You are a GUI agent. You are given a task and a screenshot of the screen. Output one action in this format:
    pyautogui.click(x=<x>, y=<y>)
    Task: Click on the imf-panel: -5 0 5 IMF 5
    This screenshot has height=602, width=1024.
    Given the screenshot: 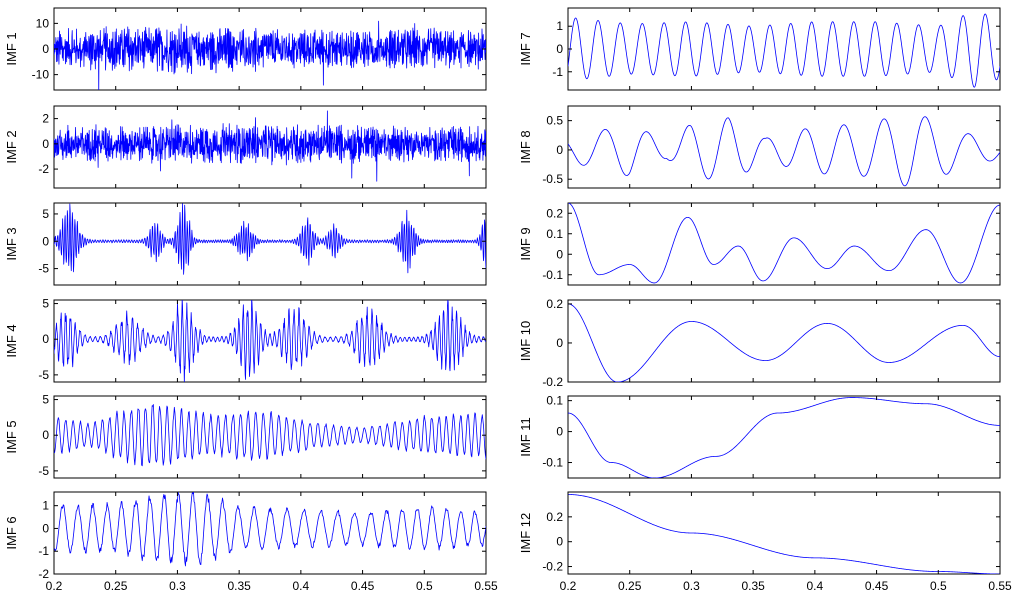 What is the action you would take?
    pyautogui.click(x=245, y=436)
    